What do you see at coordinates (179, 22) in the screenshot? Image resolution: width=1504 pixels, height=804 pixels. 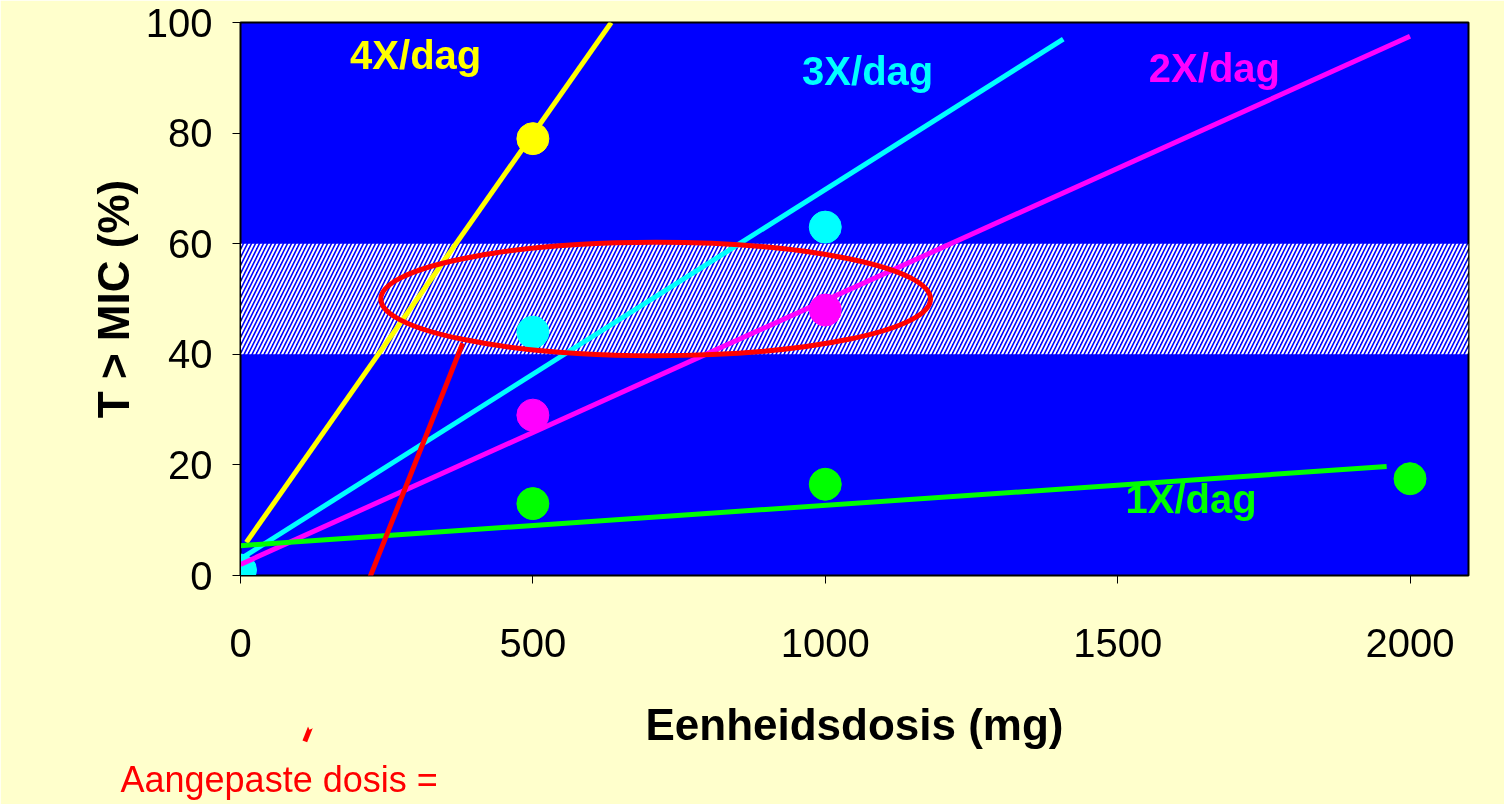 I see `y-tick-label: 100` at bounding box center [179, 22].